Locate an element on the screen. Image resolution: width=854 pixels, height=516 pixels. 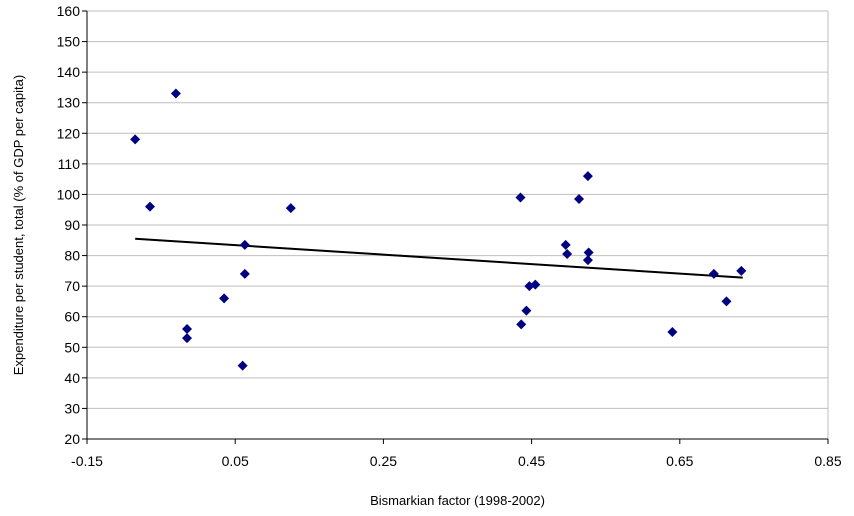
y-tick-label: 30 is located at coordinates (72, 408).